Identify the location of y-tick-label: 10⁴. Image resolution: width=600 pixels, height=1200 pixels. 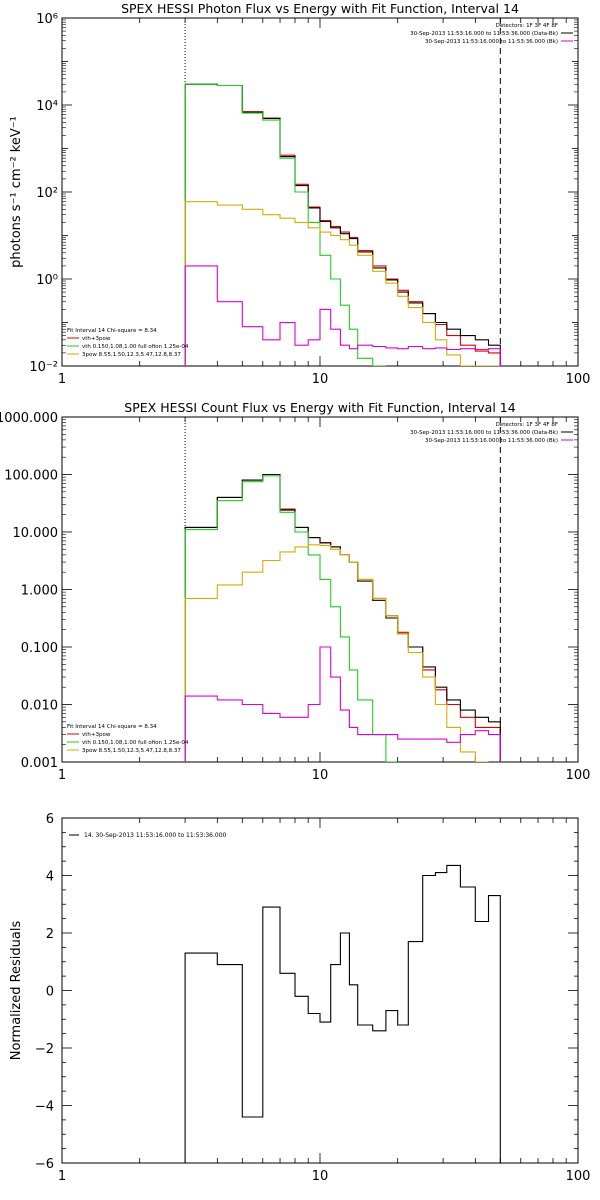
(47, 106).